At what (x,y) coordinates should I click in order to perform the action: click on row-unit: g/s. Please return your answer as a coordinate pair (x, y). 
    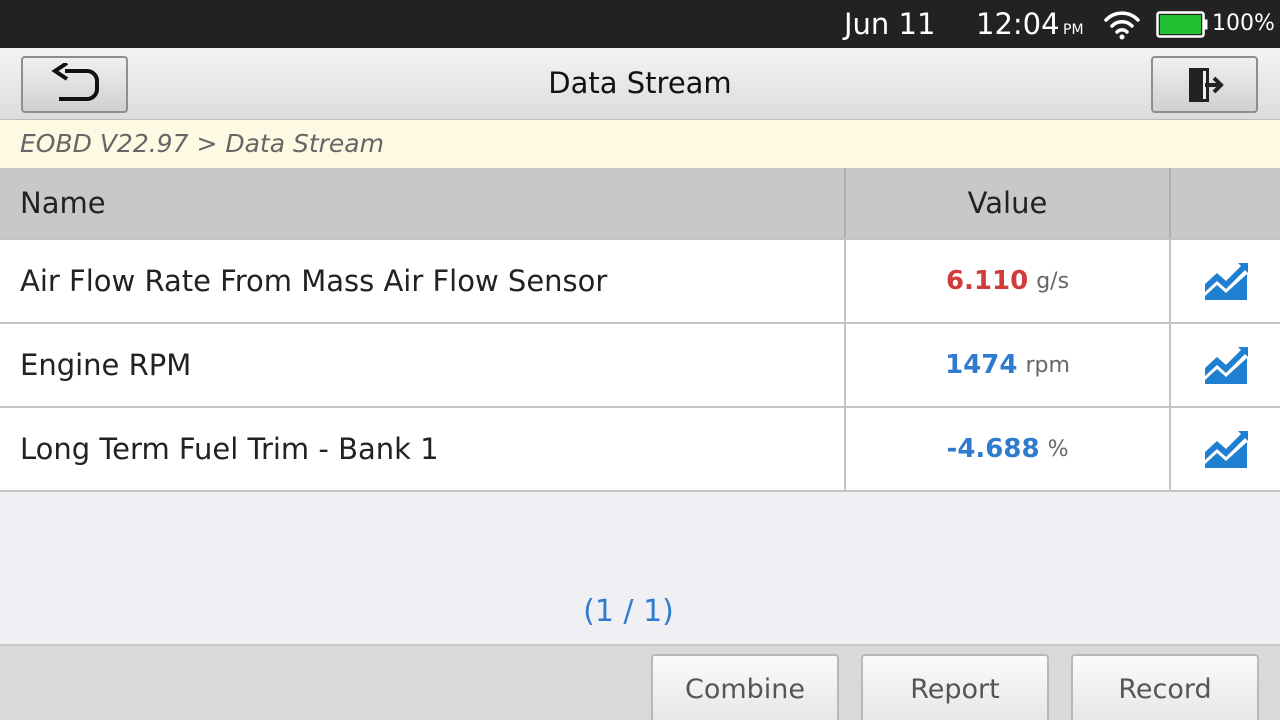
    Looking at the image, I should click on (1053, 281).